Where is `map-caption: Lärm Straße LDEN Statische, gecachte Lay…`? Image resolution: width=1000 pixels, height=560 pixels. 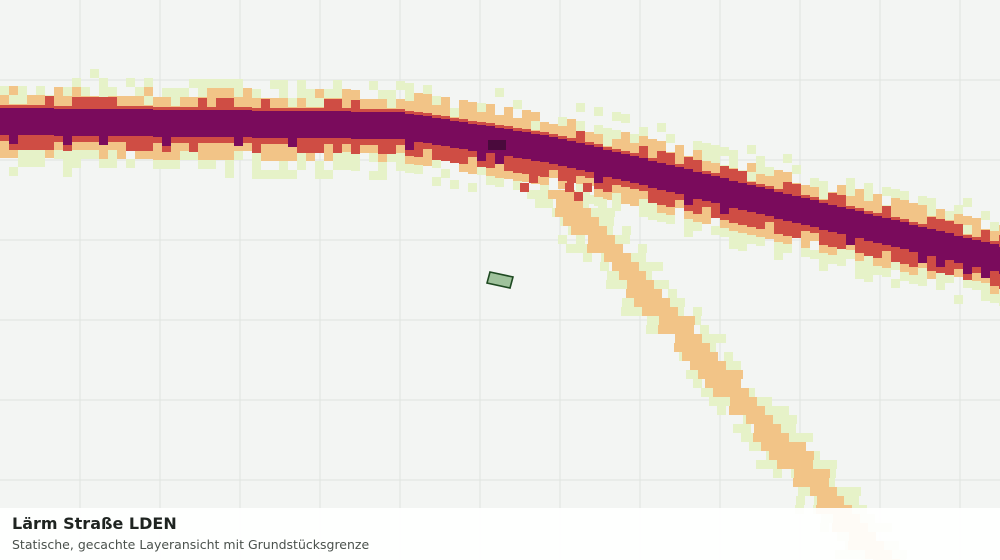
map-caption: Lärm Straße LDEN Statische, gecachte Lay… is located at coordinates (500, 534).